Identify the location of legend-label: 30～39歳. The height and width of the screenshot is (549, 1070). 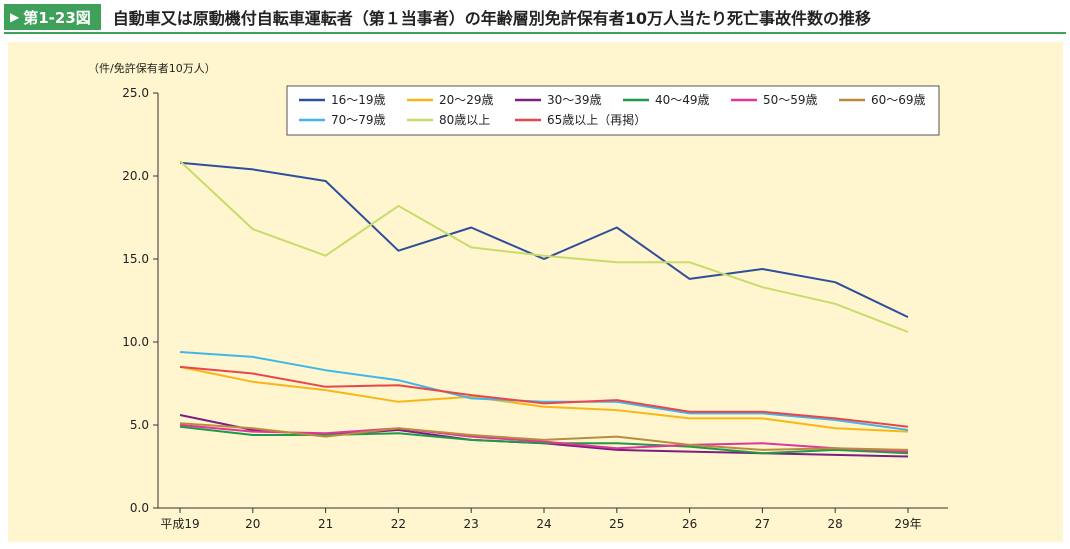
(574, 100).